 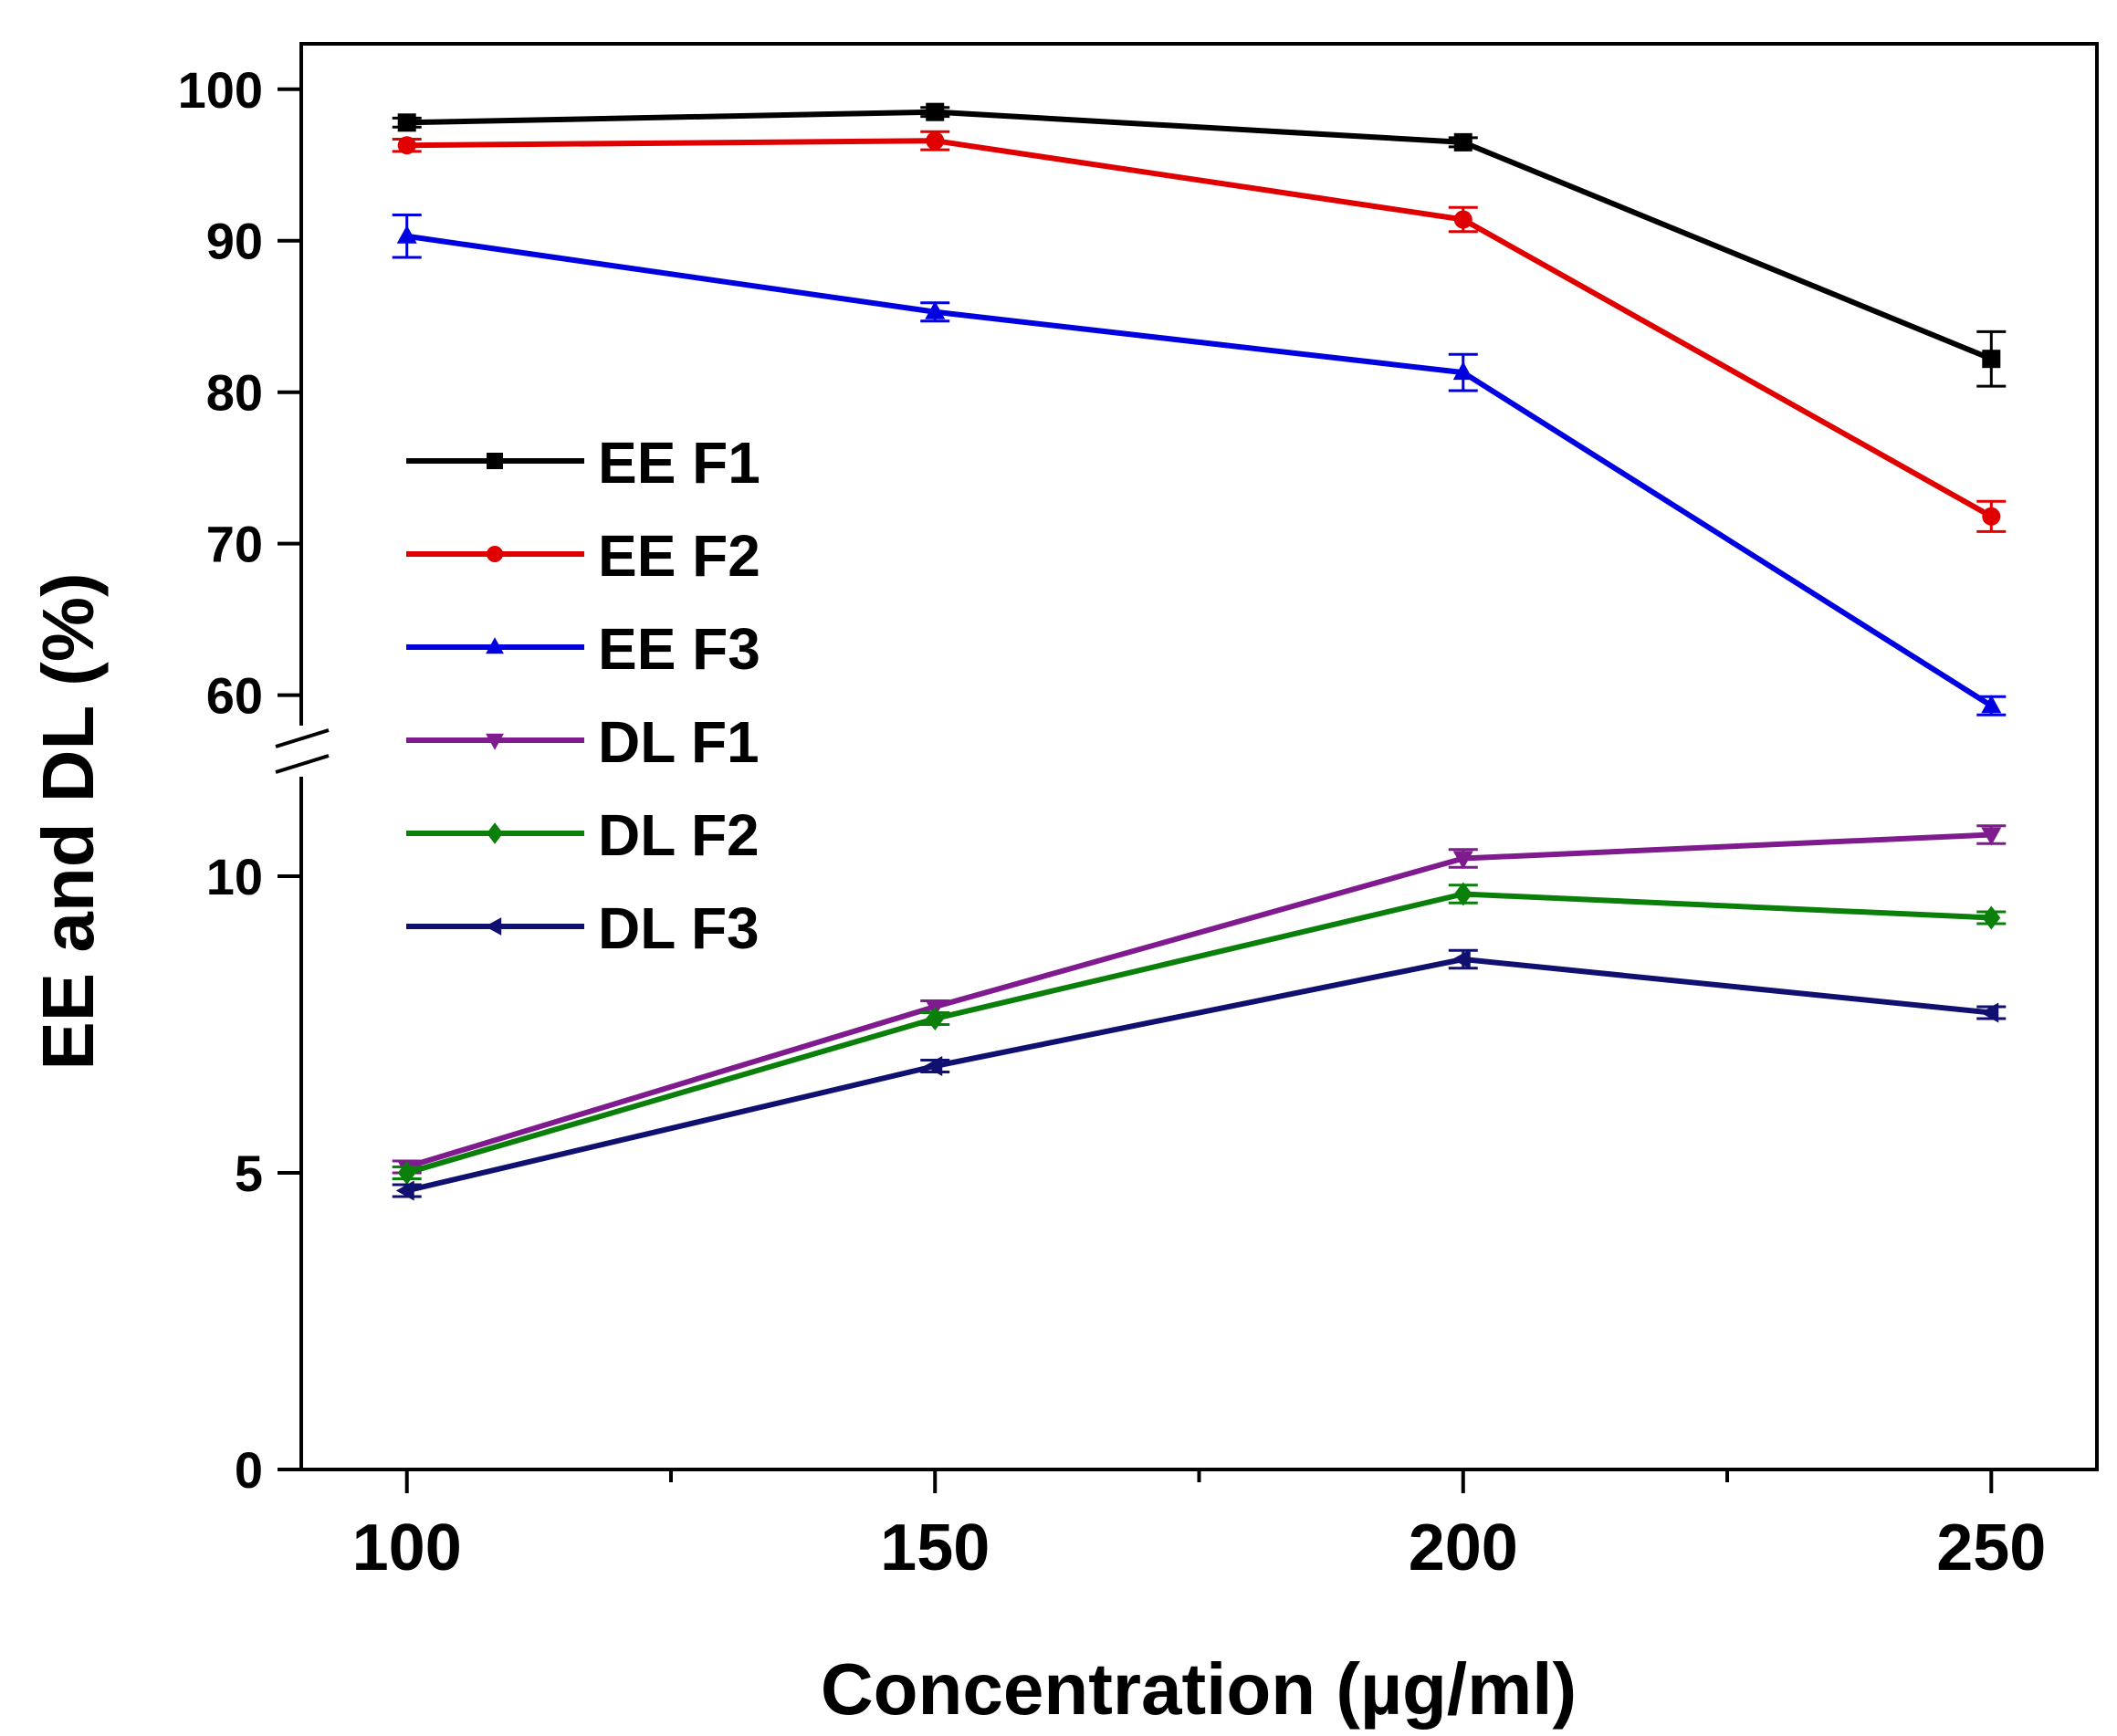 What do you see at coordinates (1199, 1689) in the screenshot?
I see `x-axis-title: Concentration (µg/ml)` at bounding box center [1199, 1689].